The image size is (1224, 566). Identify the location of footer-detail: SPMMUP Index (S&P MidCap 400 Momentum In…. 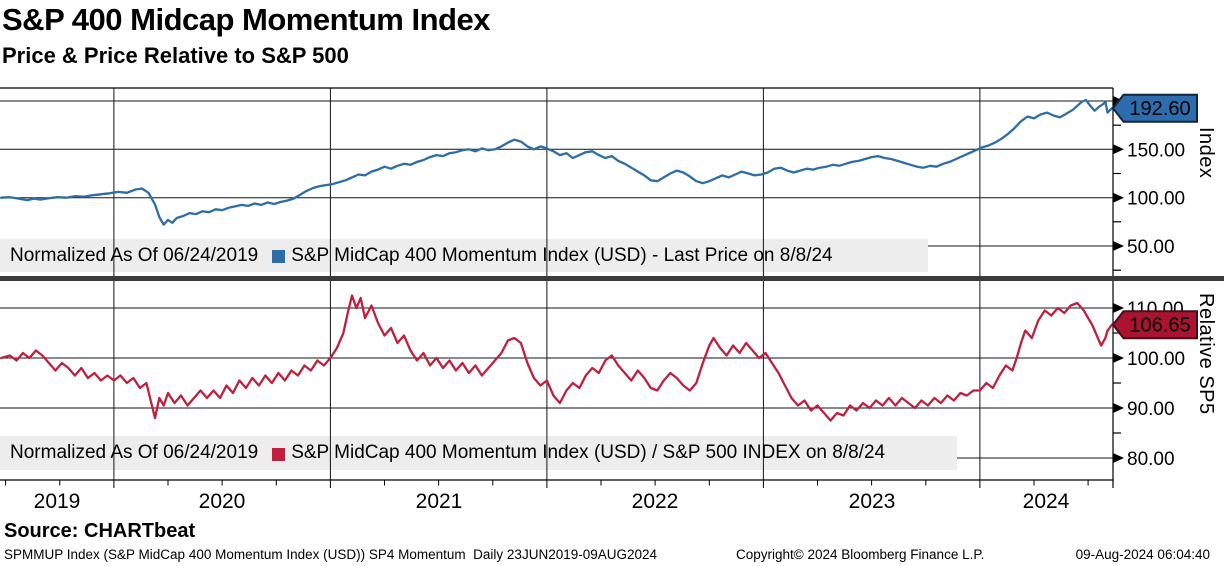
(331, 554).